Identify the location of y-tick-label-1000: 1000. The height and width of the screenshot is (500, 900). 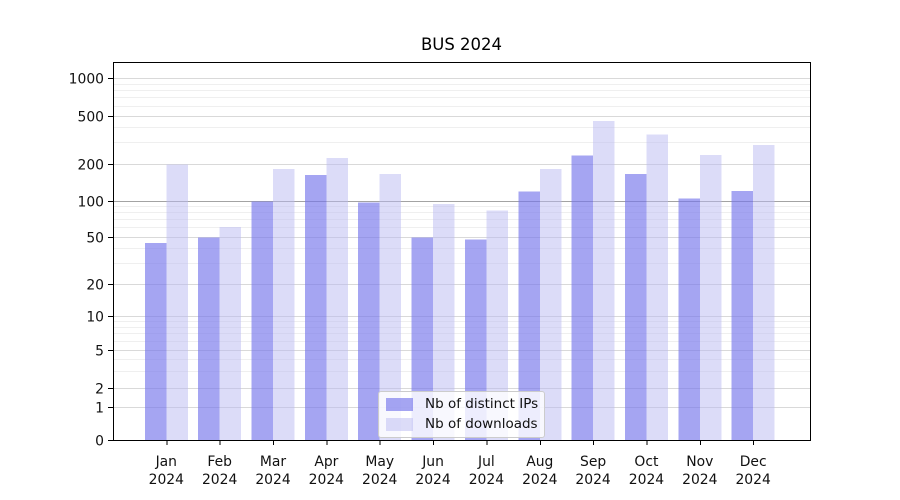
(86, 80).